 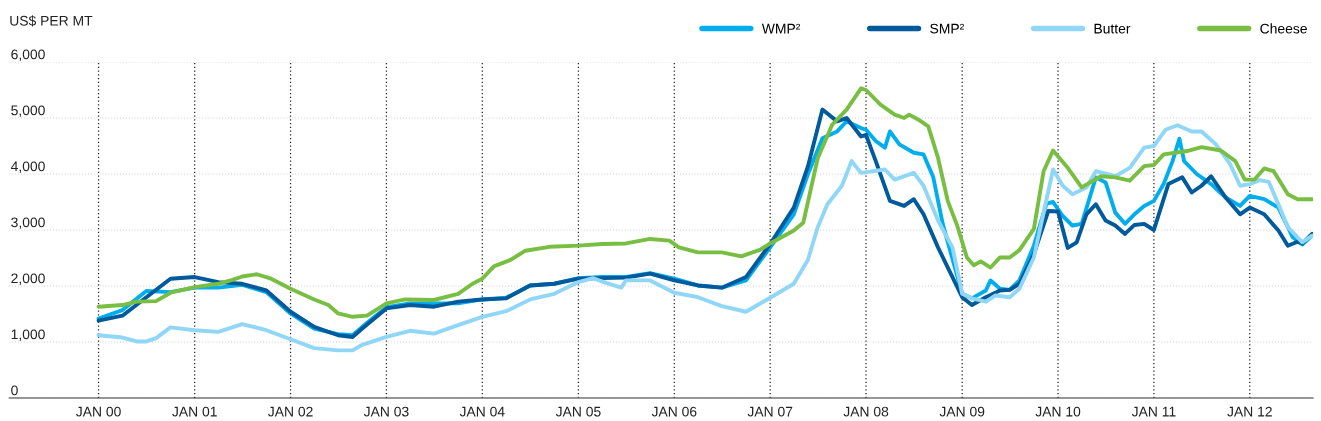 I want to click on x-tick-label: JAN 08, so click(x=866, y=411).